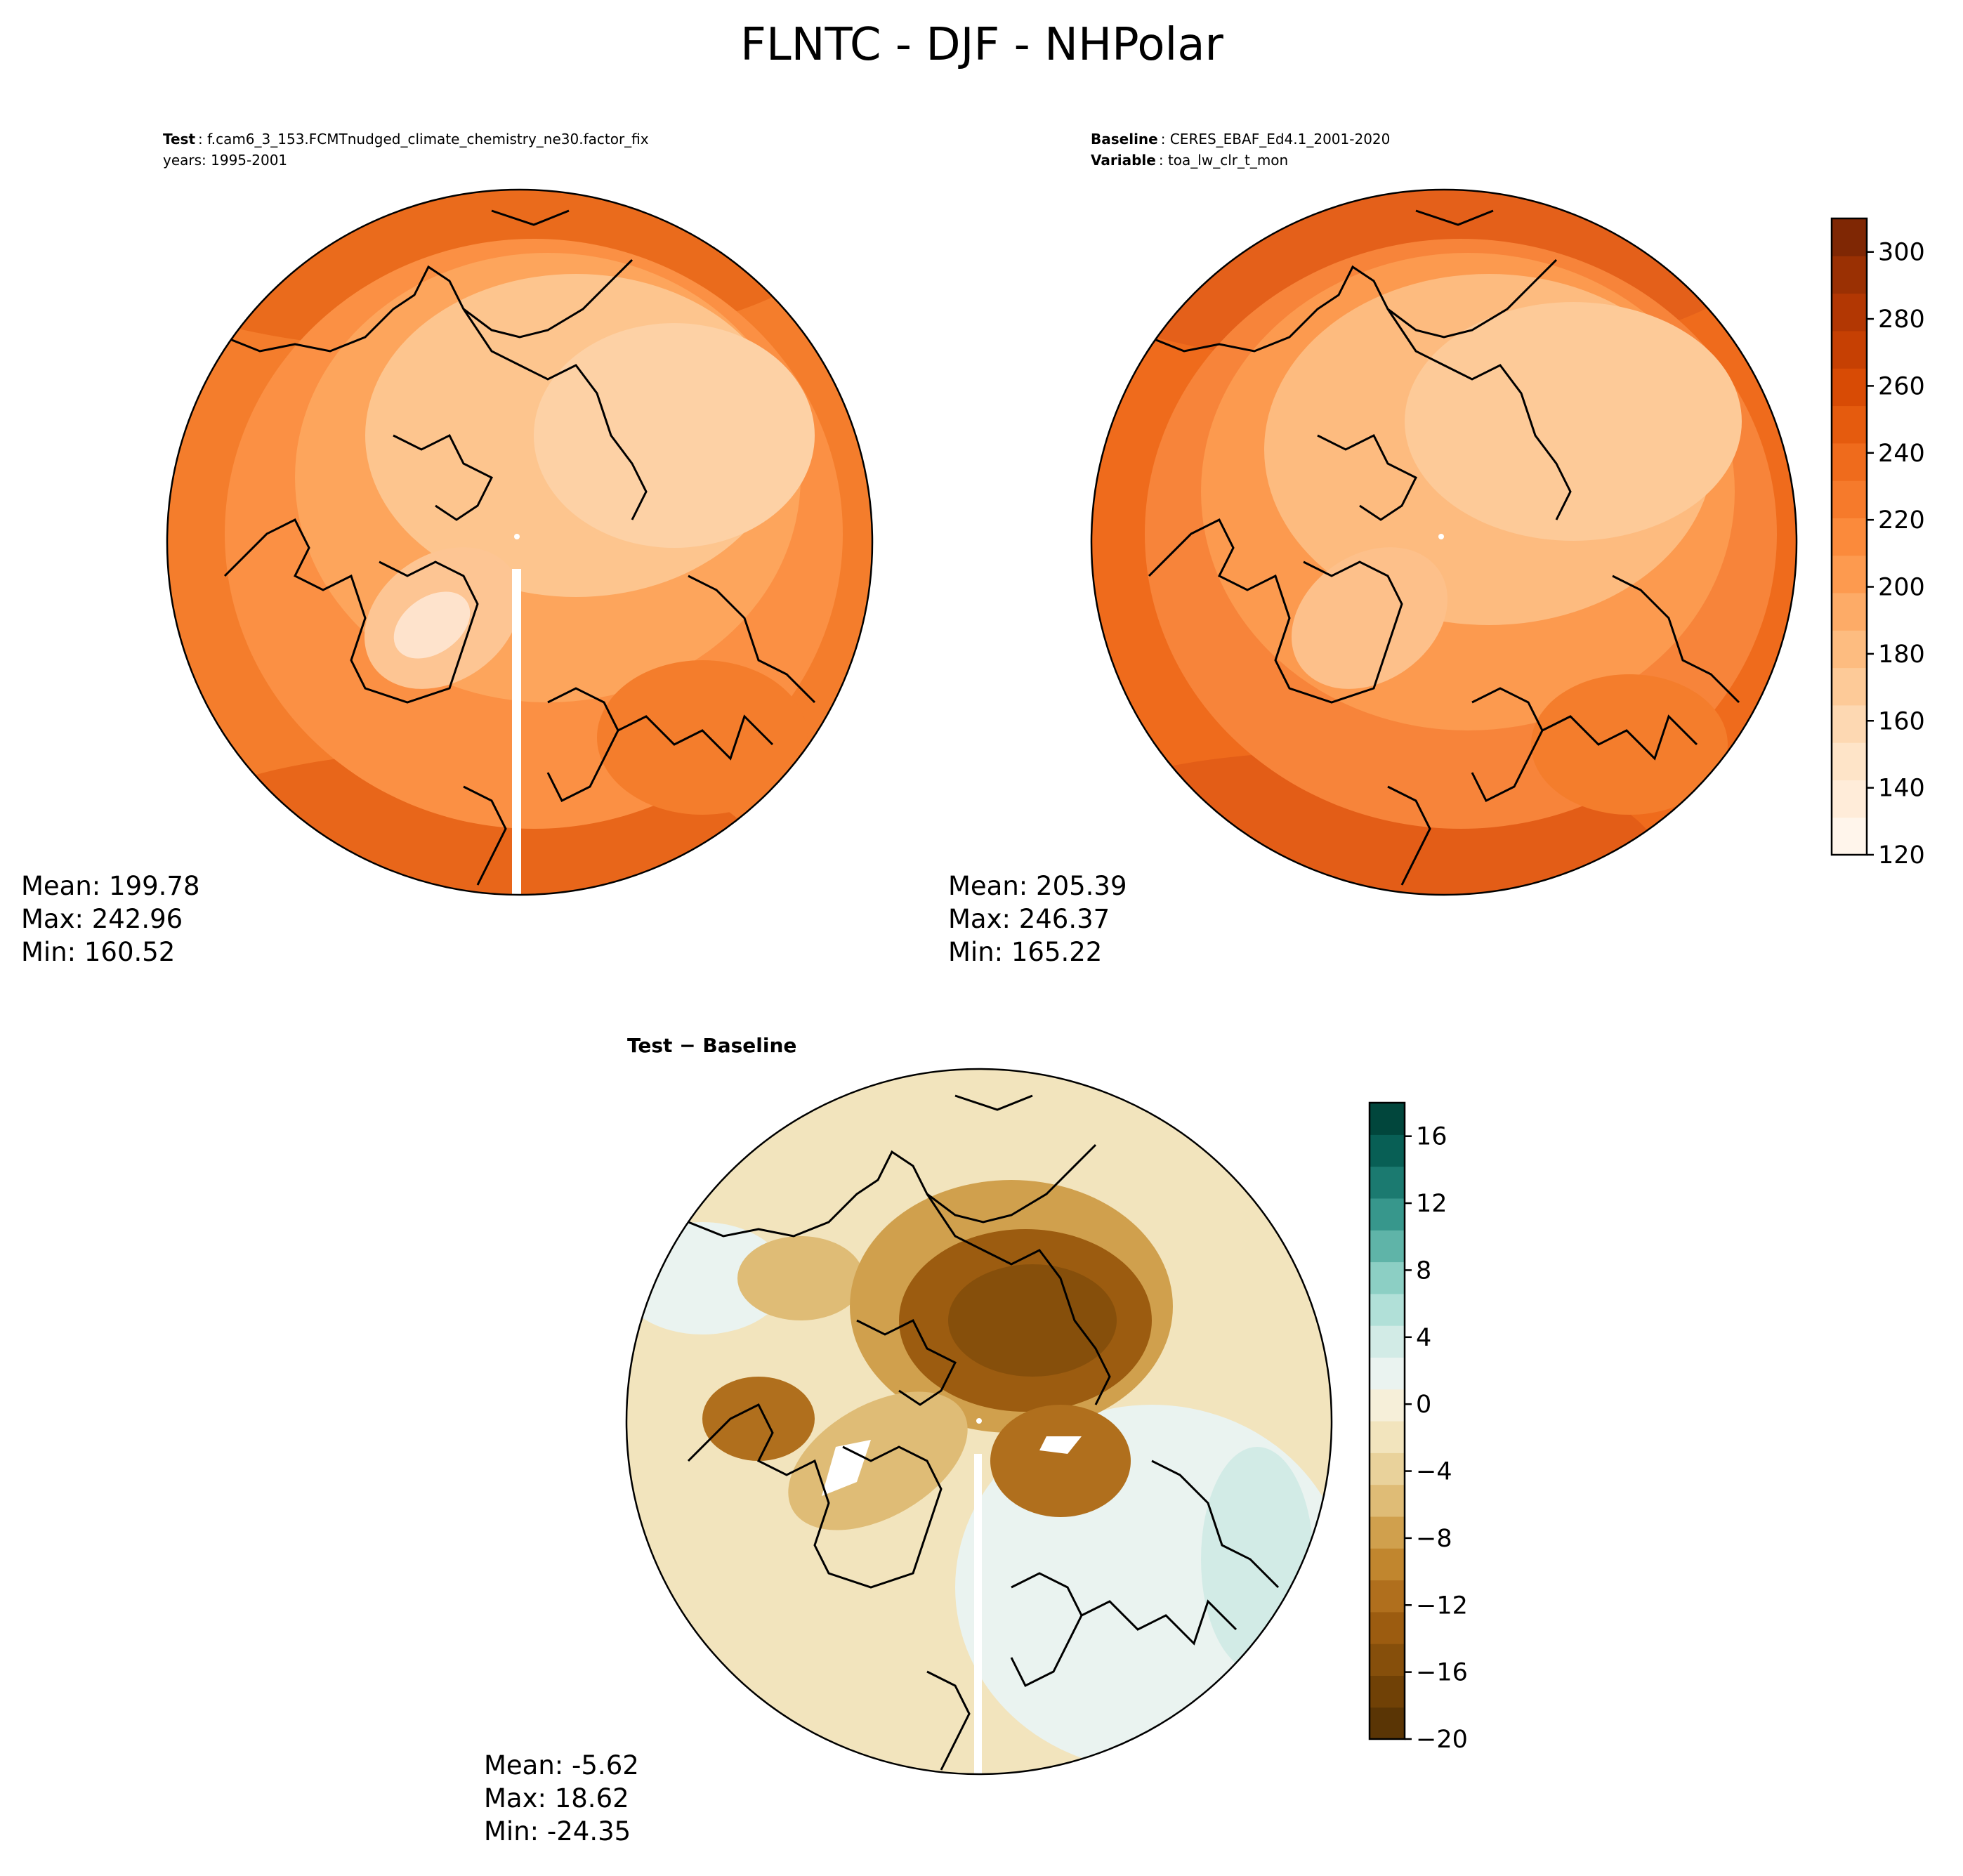 The width and height of the screenshot is (1963, 1876). I want to click on colorbar-diff-tick-label: 16, so click(1431, 1137).